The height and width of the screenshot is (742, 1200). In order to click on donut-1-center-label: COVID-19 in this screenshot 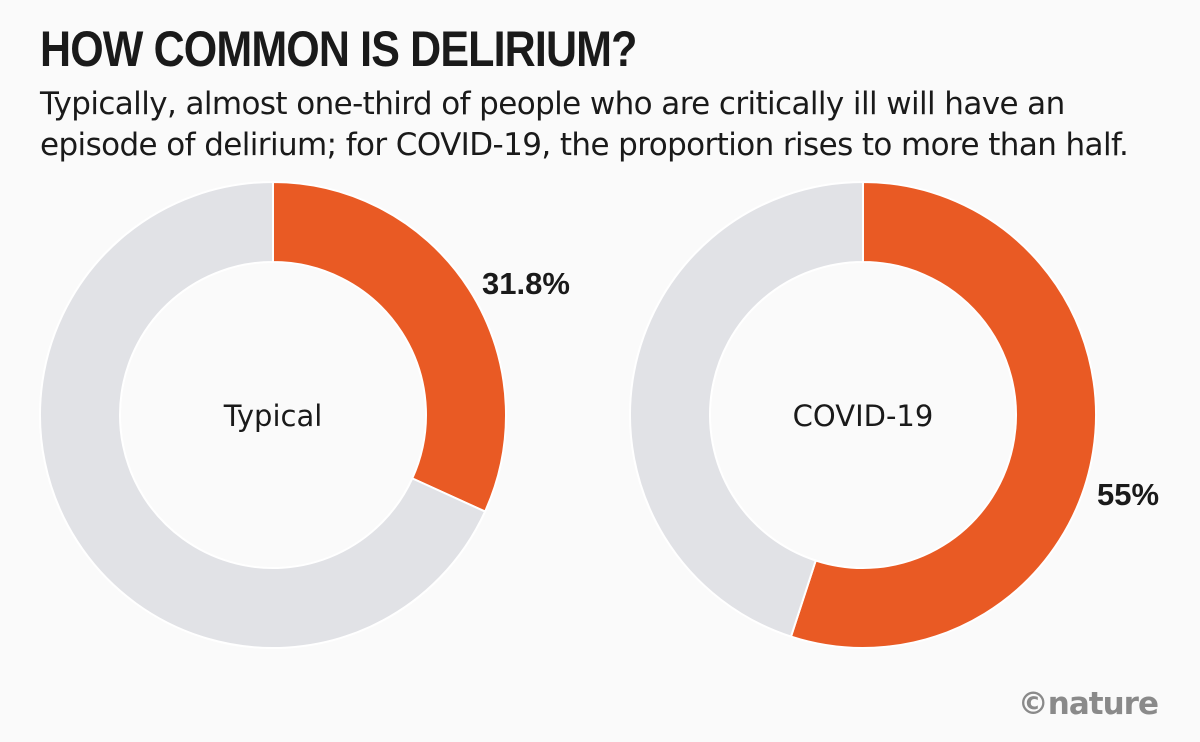, I will do `click(863, 416)`.